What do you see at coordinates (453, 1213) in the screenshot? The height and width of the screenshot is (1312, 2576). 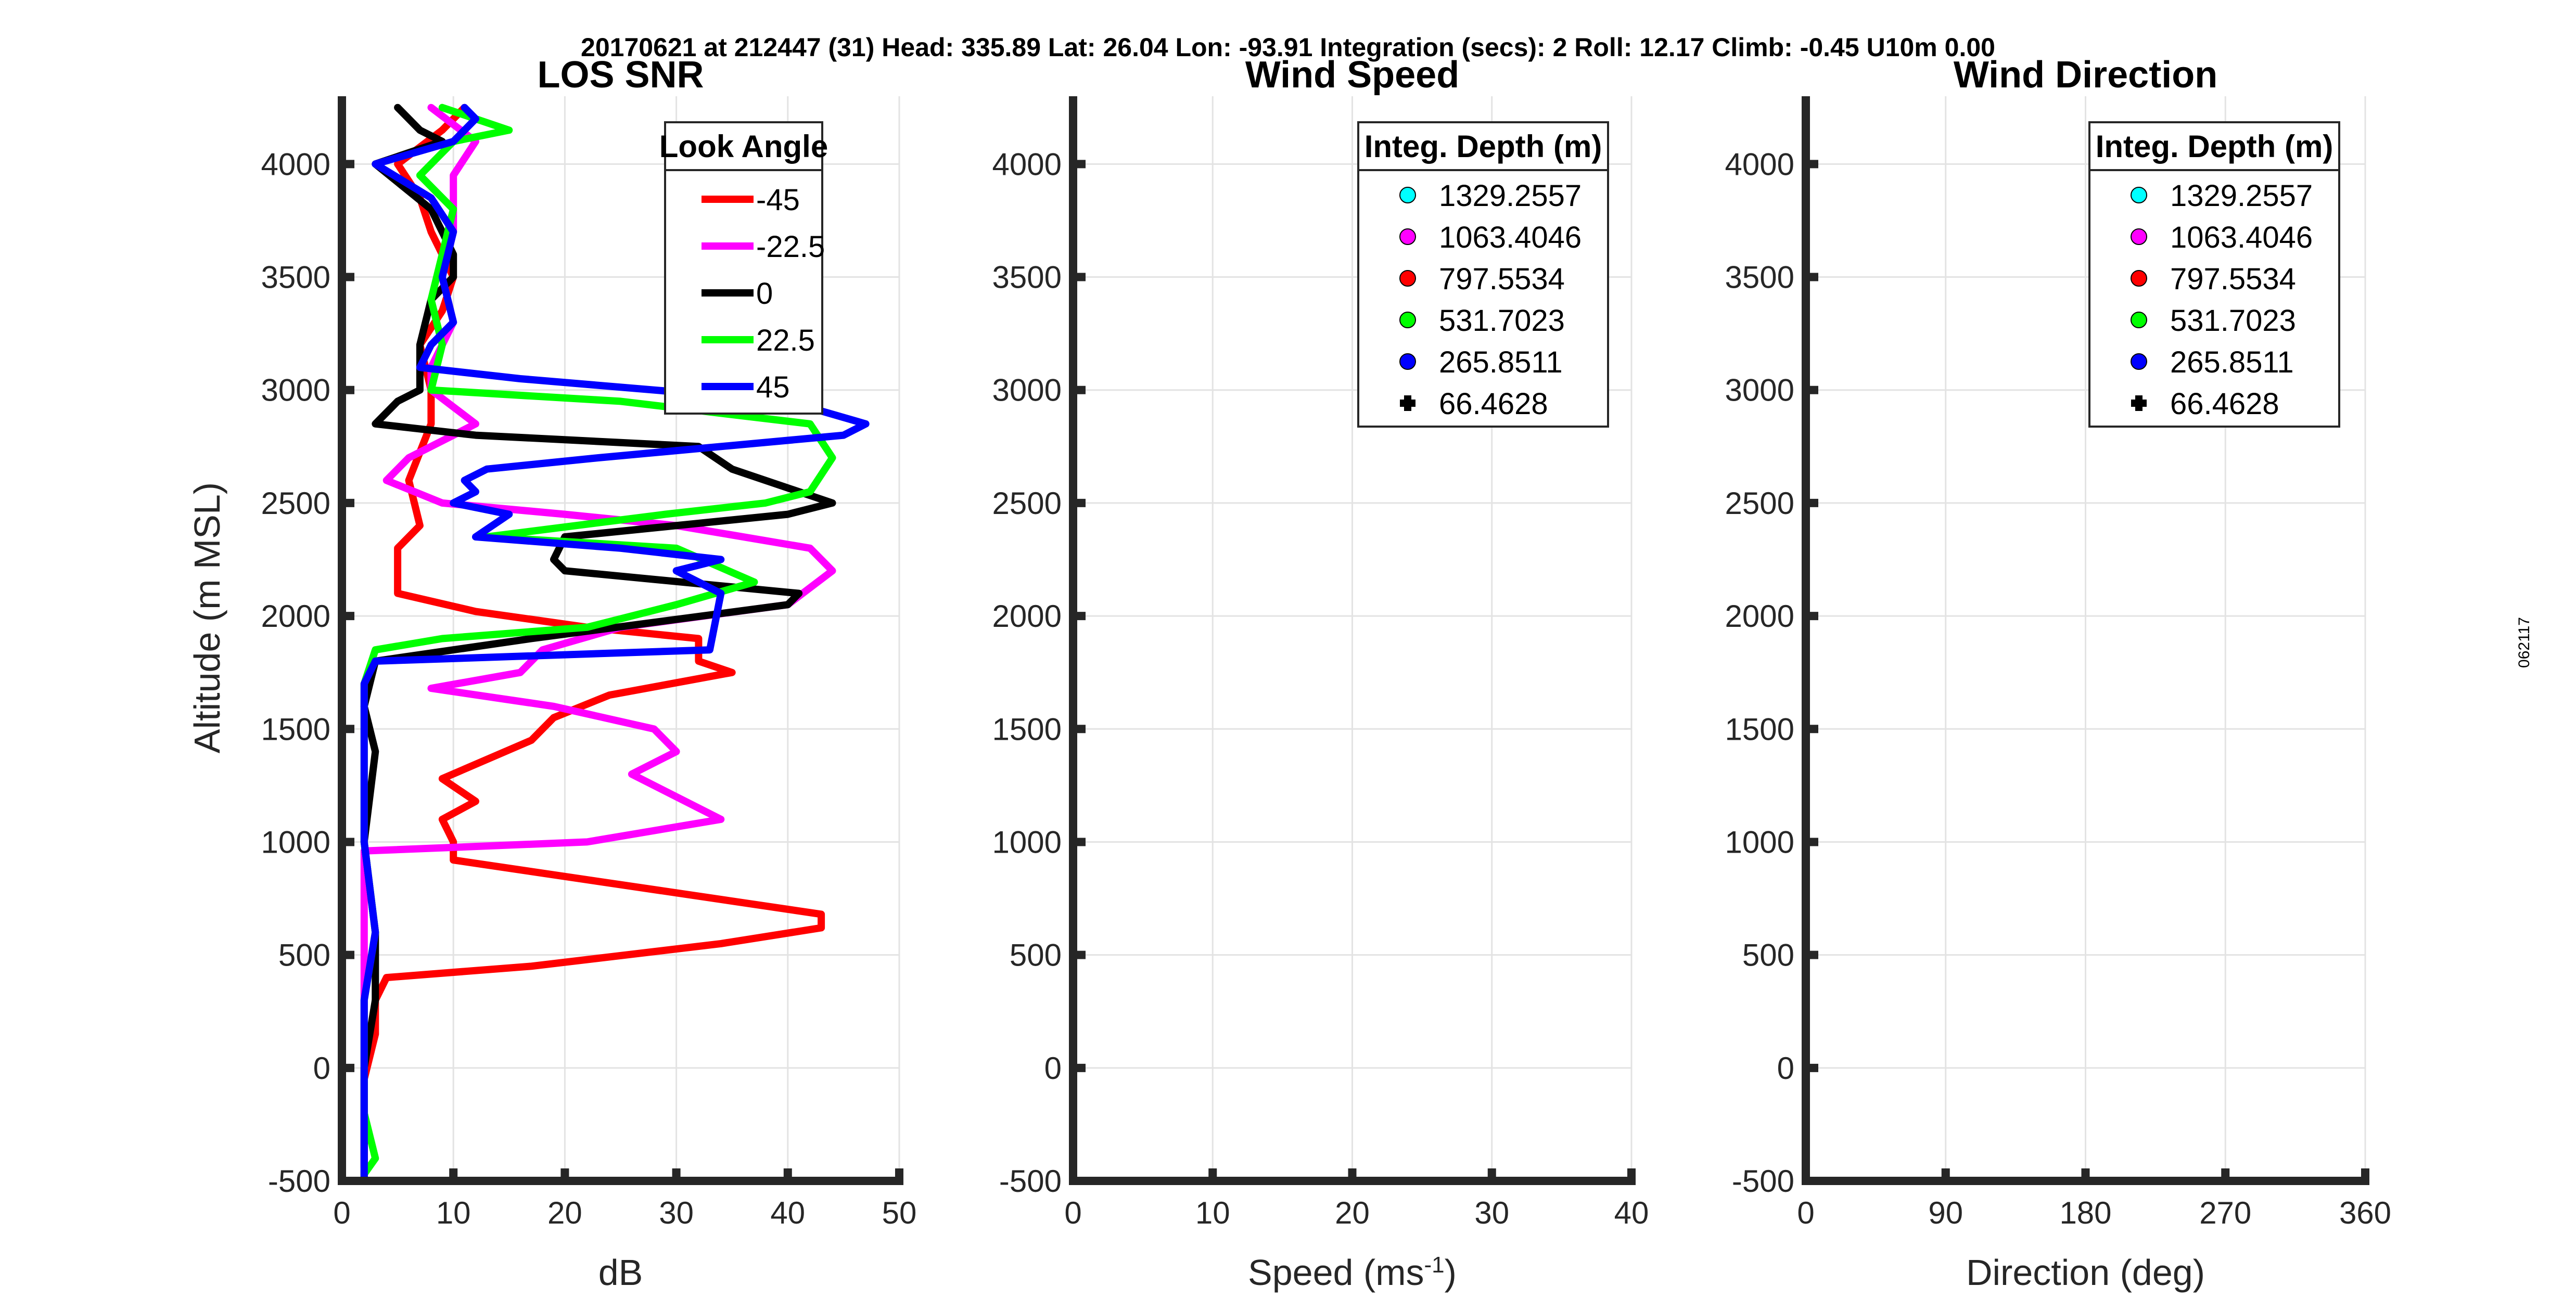 I see `los-snr-xtick-label-1: 10` at bounding box center [453, 1213].